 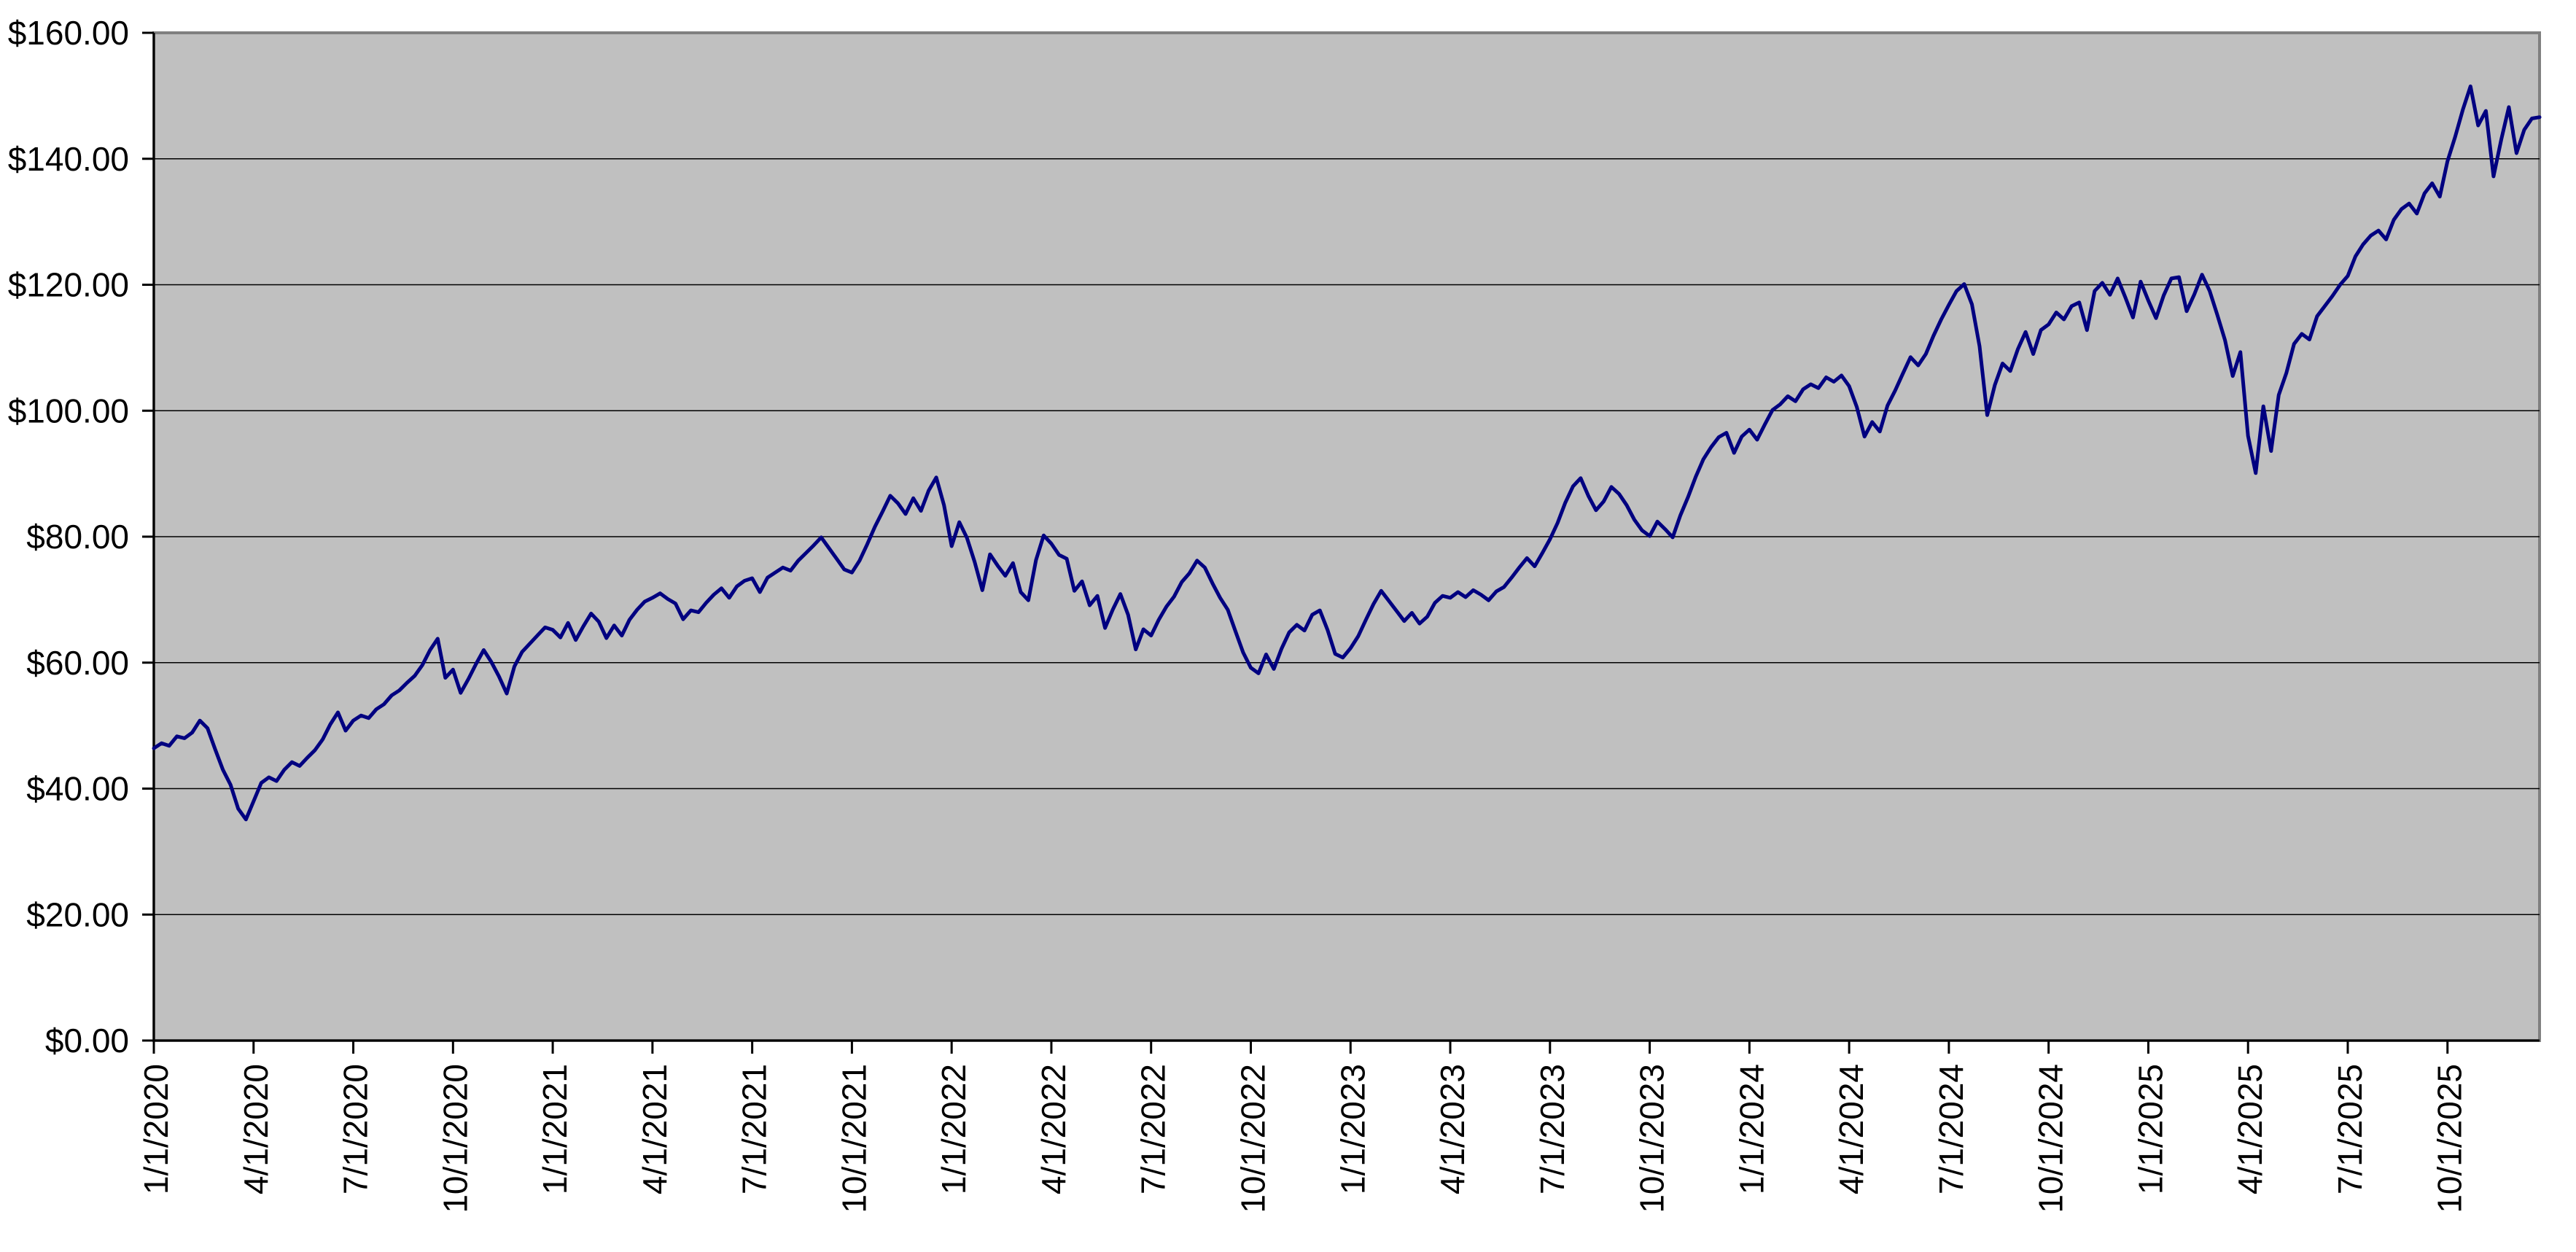 I want to click on x-axis-label: 4/1/2024, so click(x=1851, y=1129).